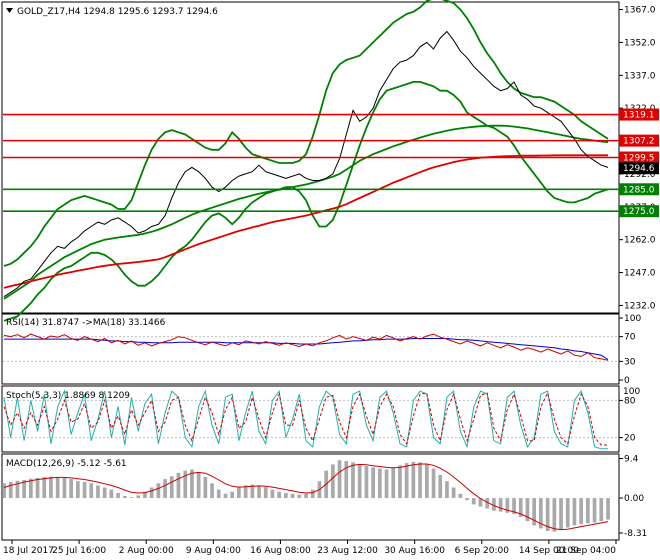  I want to click on rsi-tick-label-0: 0, so click(627, 381).